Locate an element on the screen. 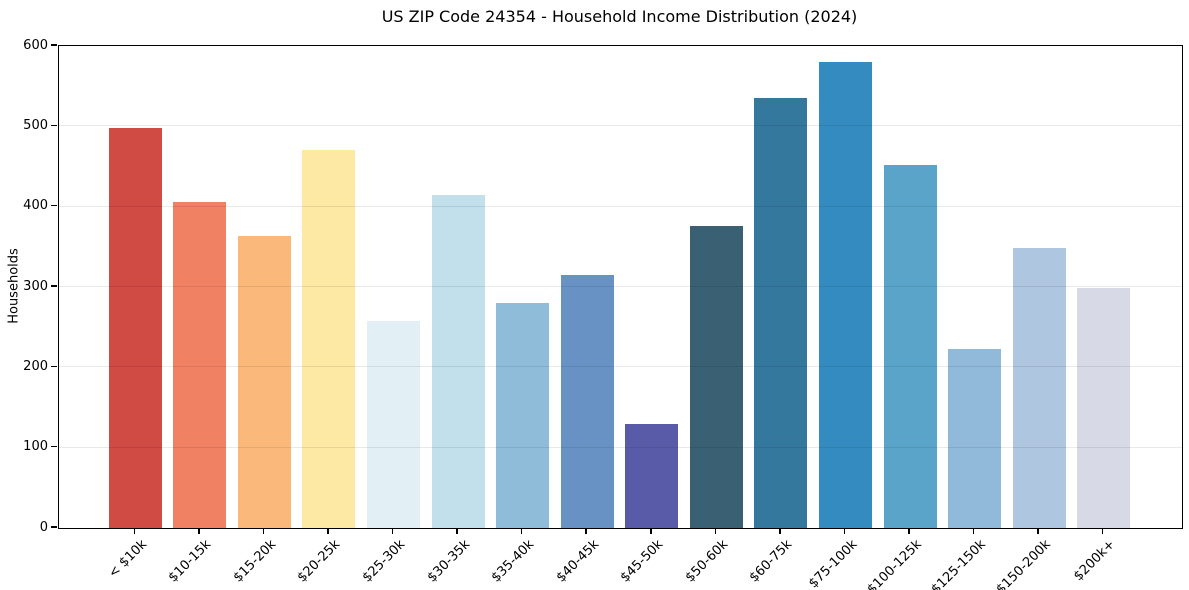  y-tick-label-500: 500 is located at coordinates (35, 125).